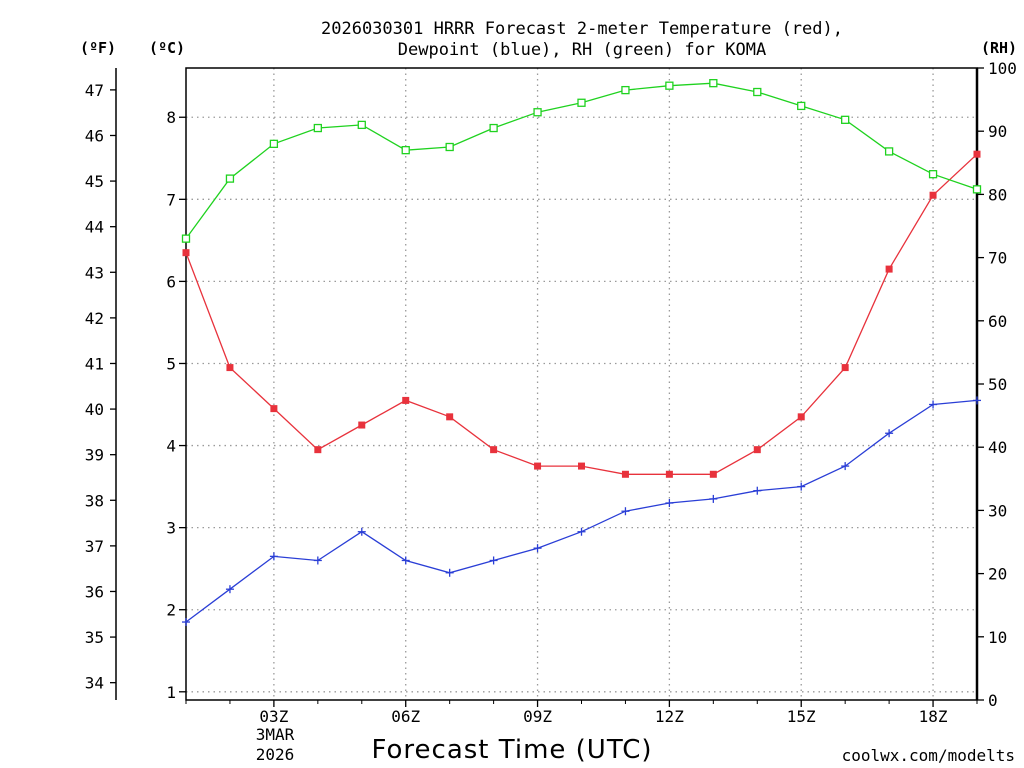 This screenshot has width=1024, height=768. What do you see at coordinates (94, 318) in the screenshot?
I see `fahrenheit-tick-label: 42` at bounding box center [94, 318].